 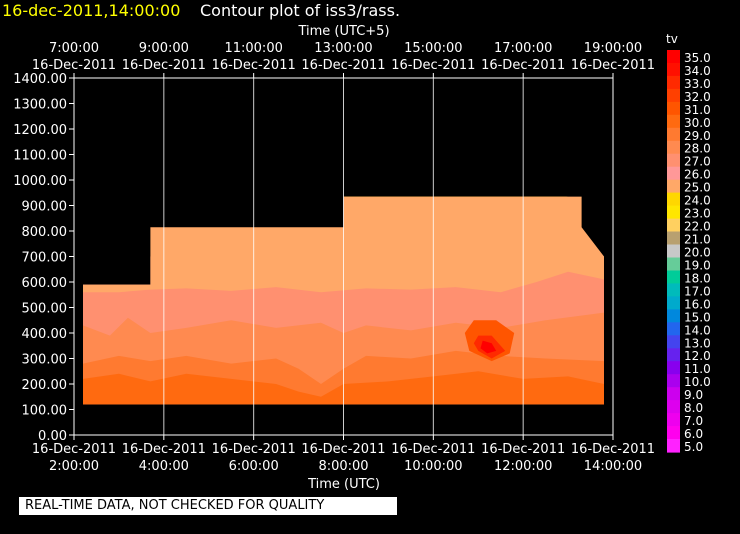 I want to click on x-tick-time: 14:00:00, so click(x=613, y=466).